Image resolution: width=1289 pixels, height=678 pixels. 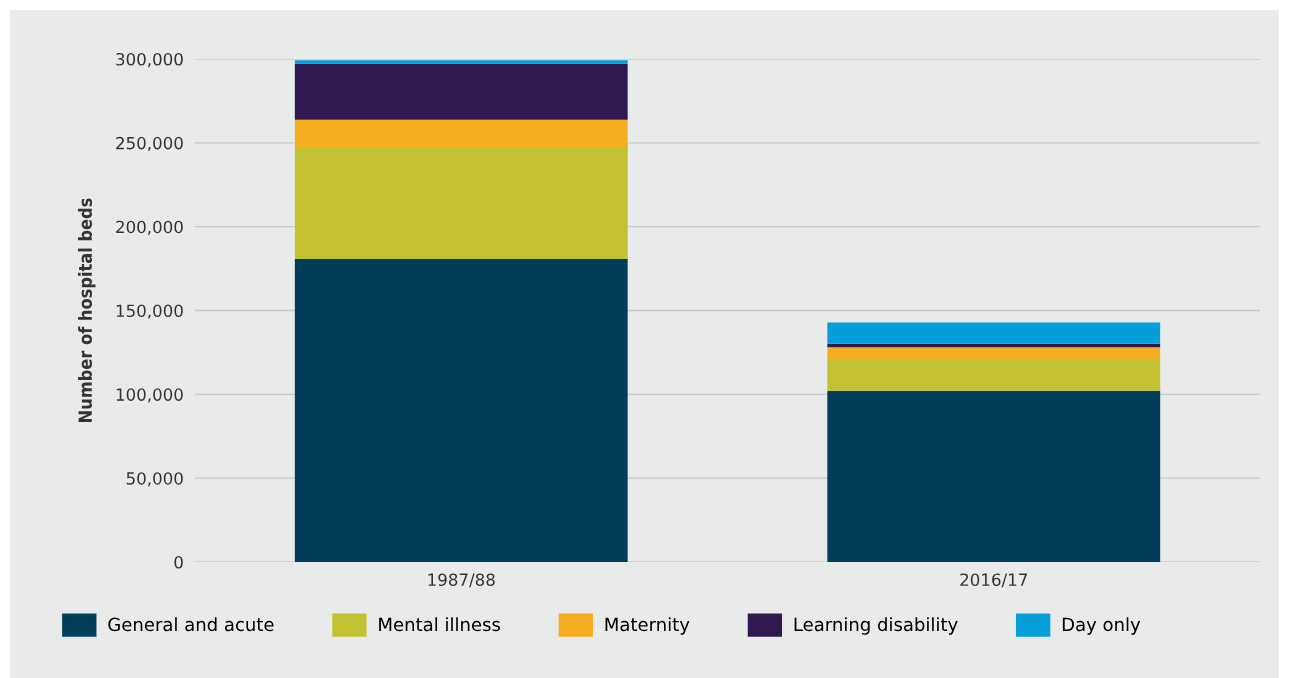 I want to click on y-tick-label: 200,000, so click(x=149, y=227).